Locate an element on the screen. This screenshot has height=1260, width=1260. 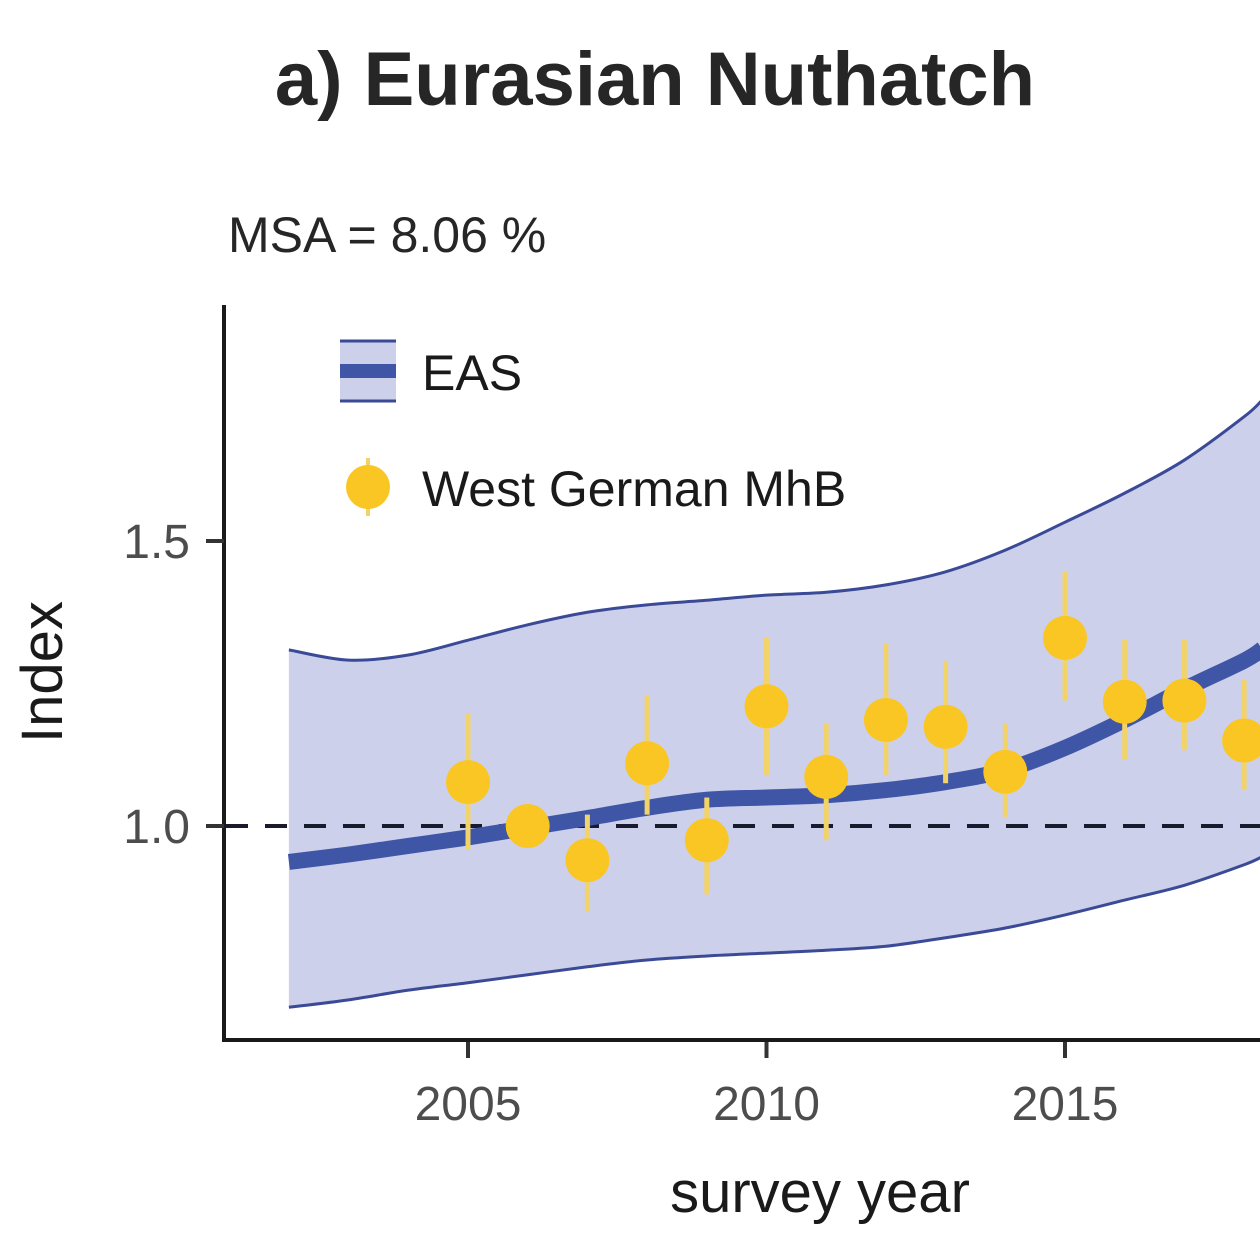
y-tick-label: 1.0 is located at coordinates (156, 827).